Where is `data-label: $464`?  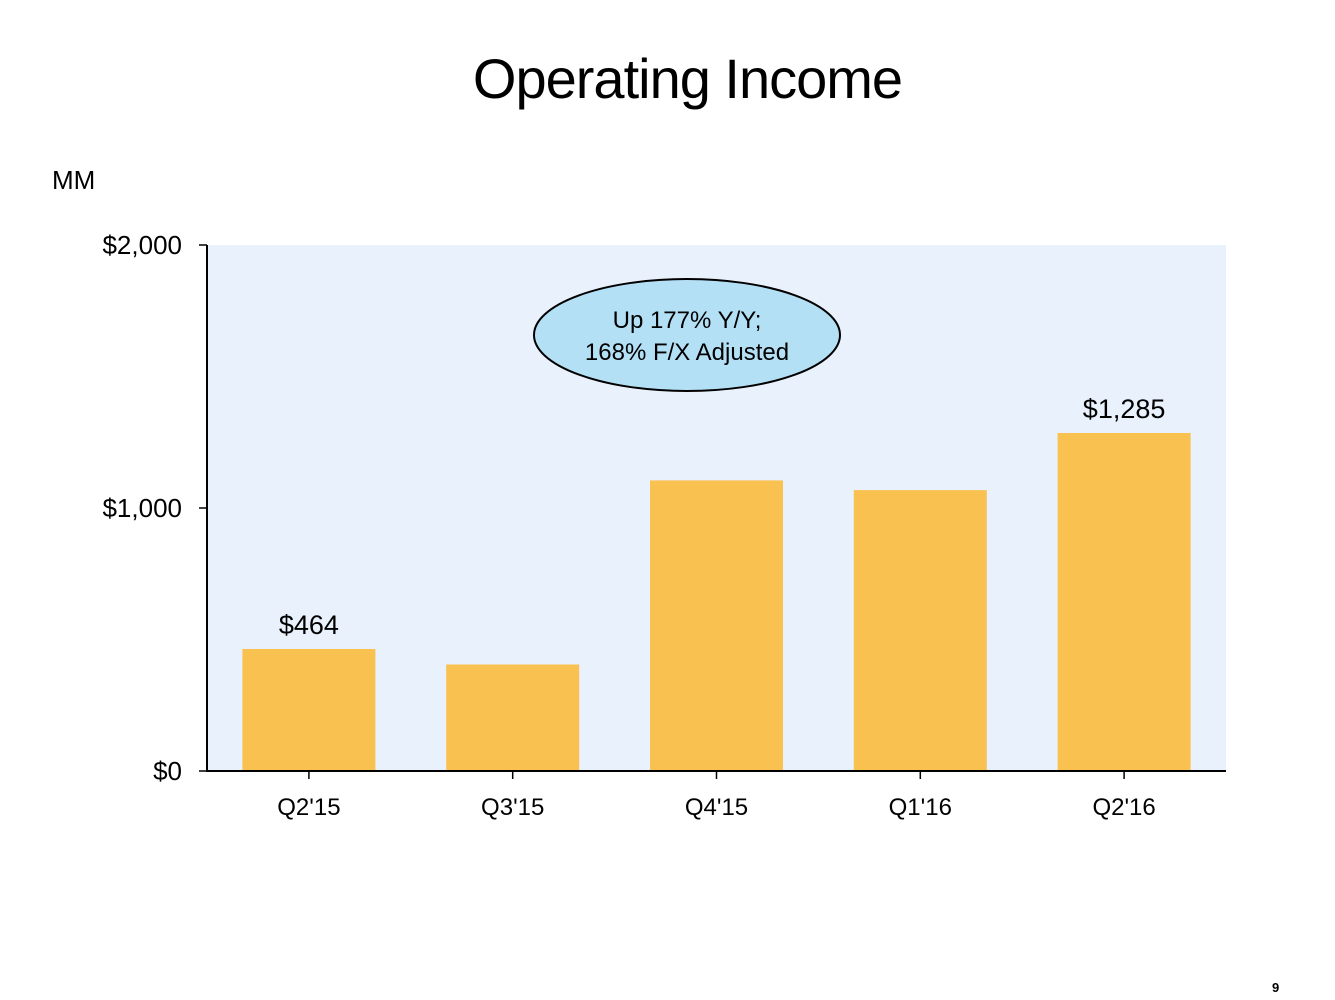
data-label: $464 is located at coordinates (309, 625).